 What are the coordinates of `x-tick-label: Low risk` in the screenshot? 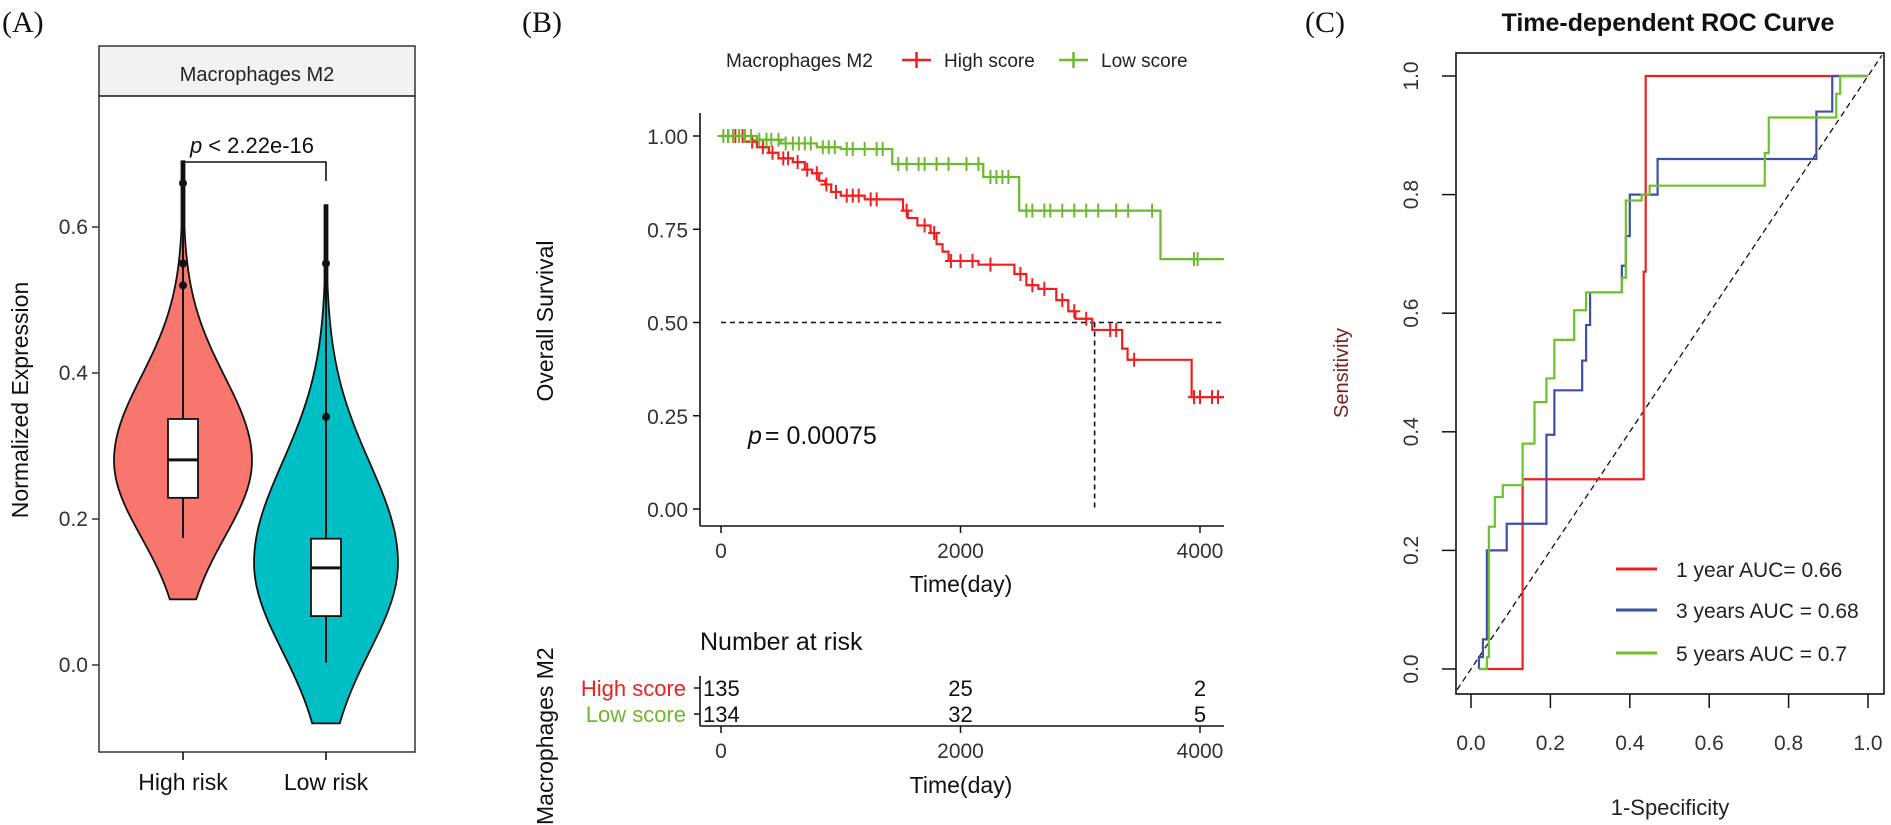 It's located at (326, 782).